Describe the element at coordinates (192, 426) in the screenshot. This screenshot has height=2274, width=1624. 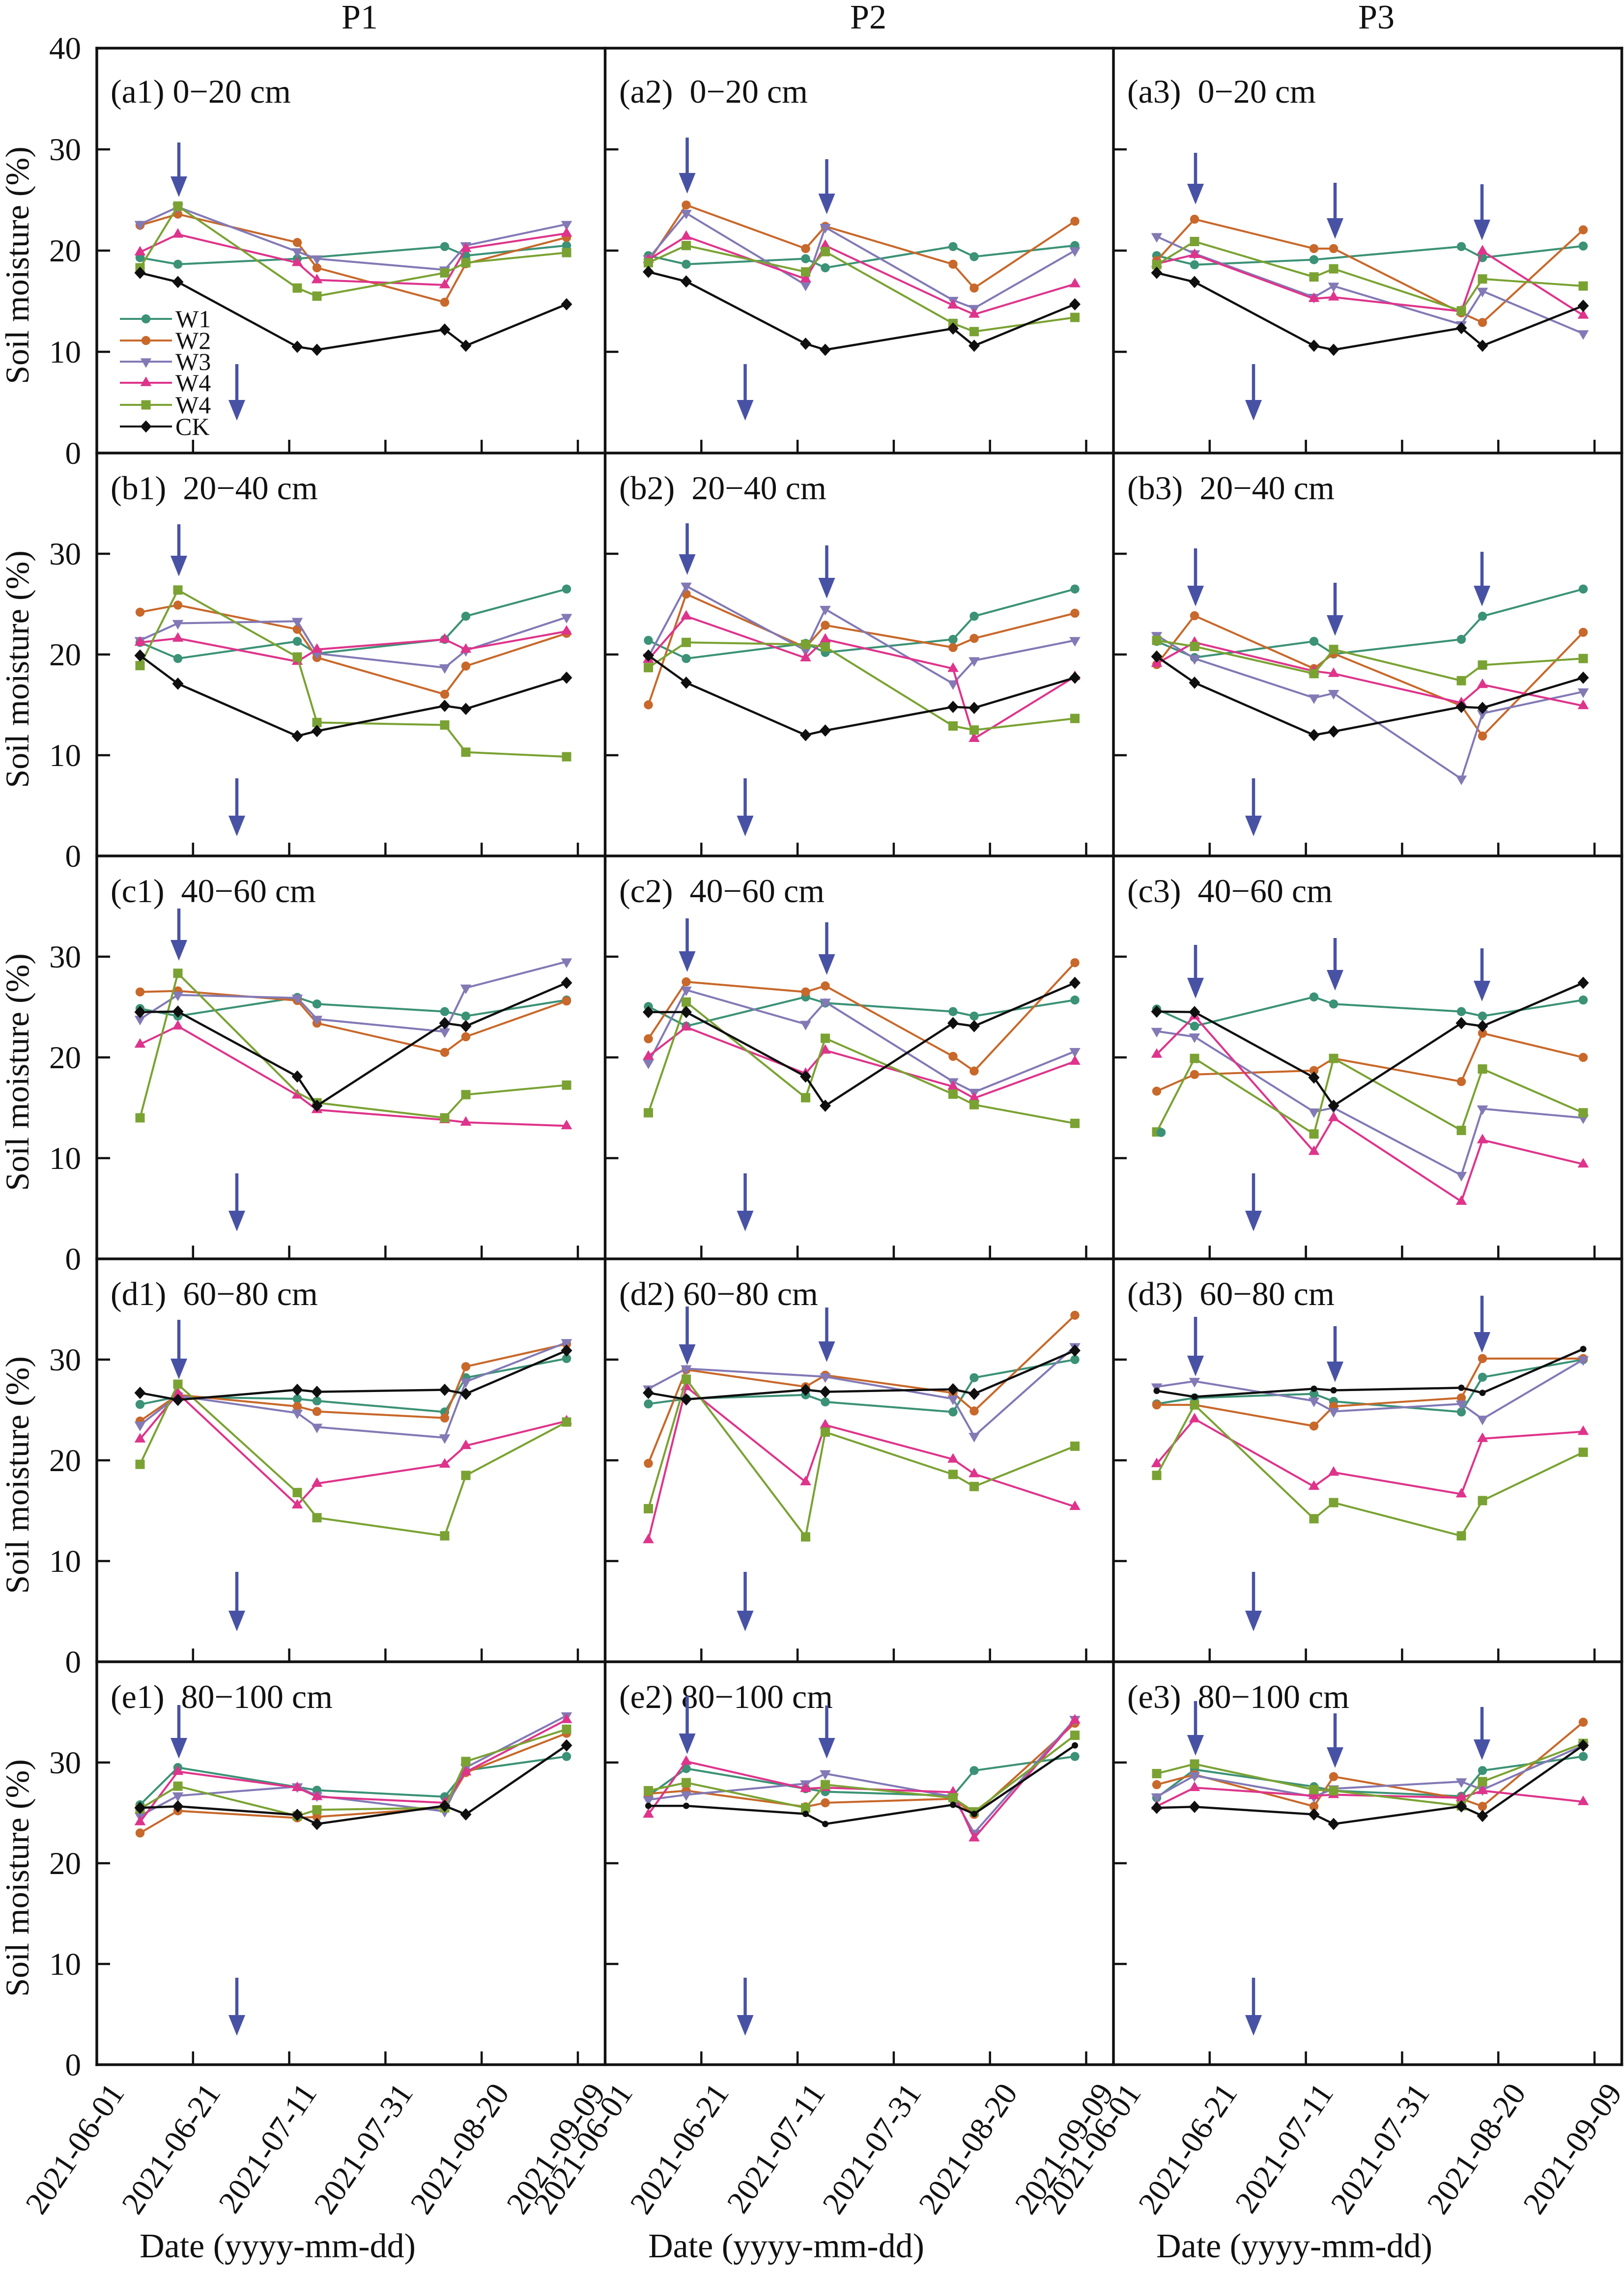
I see `svg-text: CK` at that location.